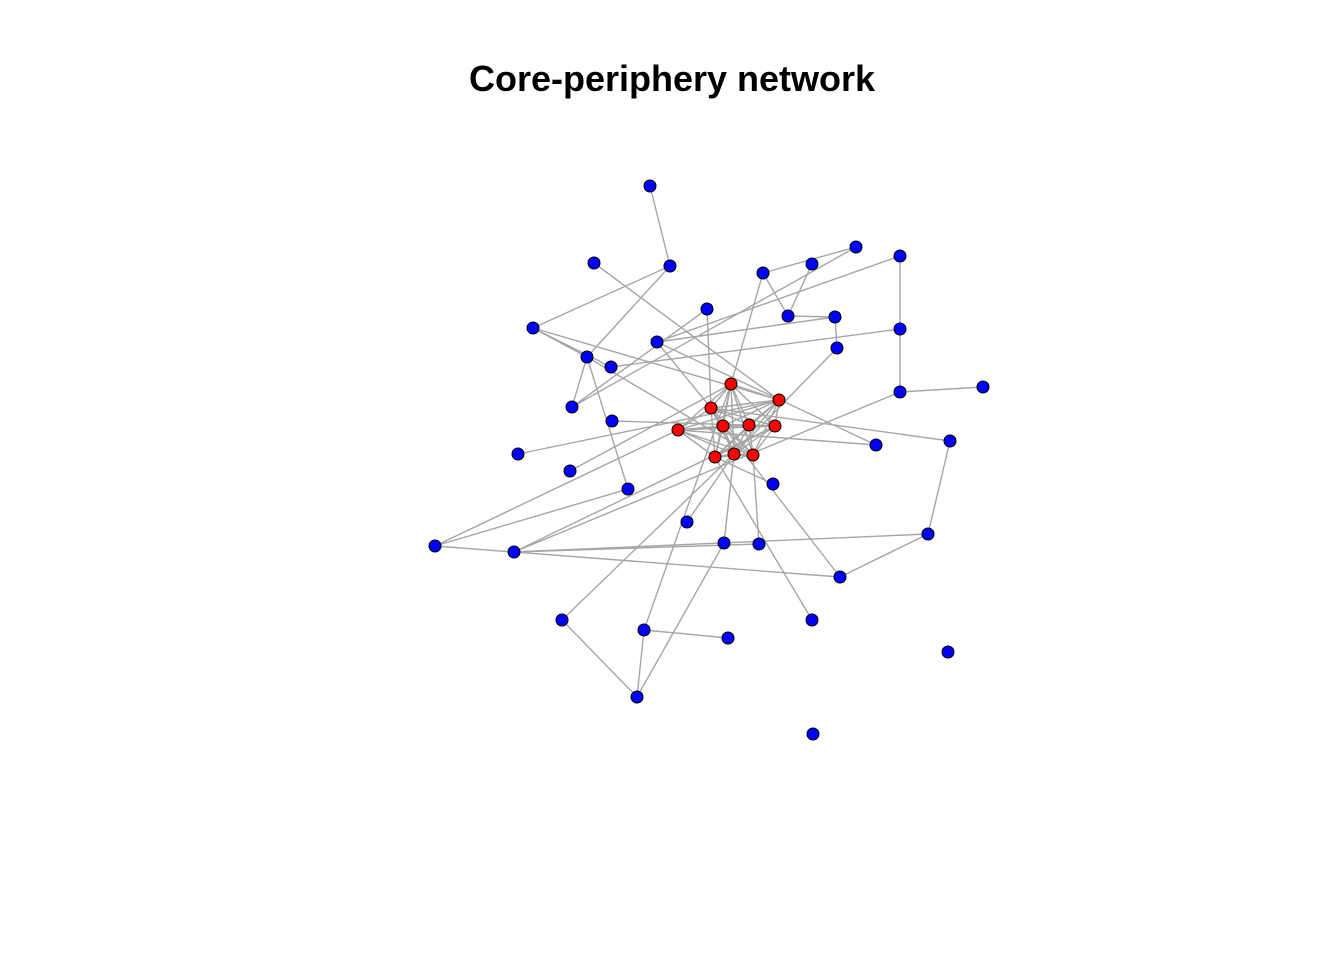  I want to click on chart-title: Core-periphery network, so click(672, 78).